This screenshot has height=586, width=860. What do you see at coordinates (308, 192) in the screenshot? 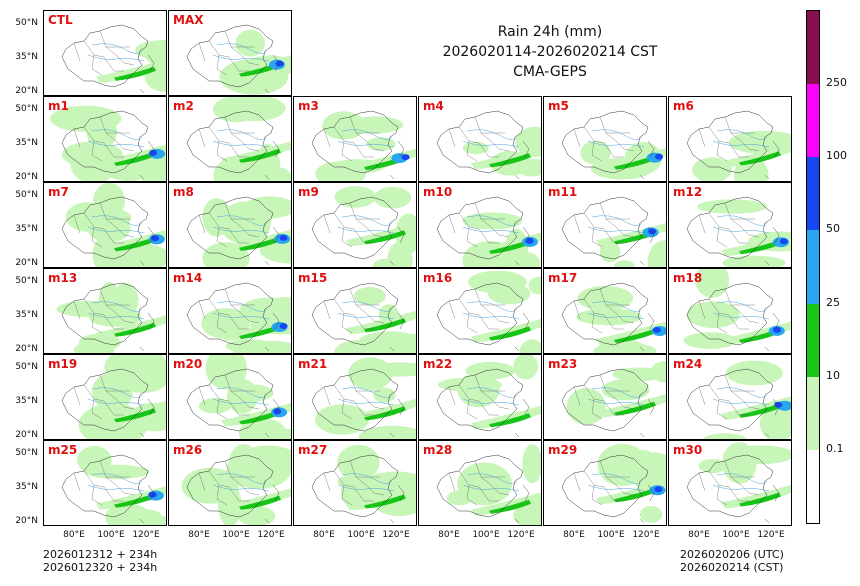
I see `panel-label: m9` at bounding box center [308, 192].